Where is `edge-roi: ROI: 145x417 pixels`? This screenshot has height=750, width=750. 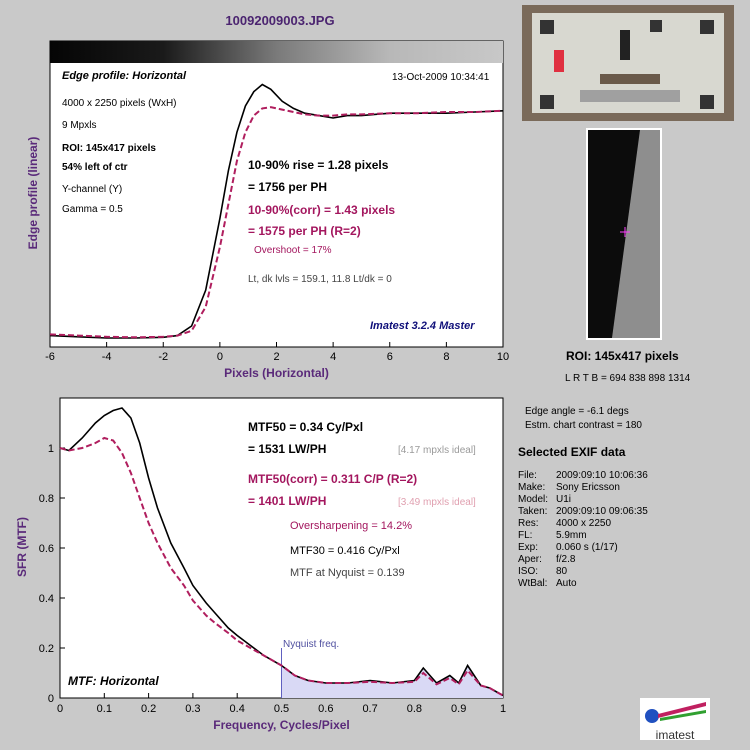
edge-roi: ROI: 145x417 pixels is located at coordinates (109, 148).